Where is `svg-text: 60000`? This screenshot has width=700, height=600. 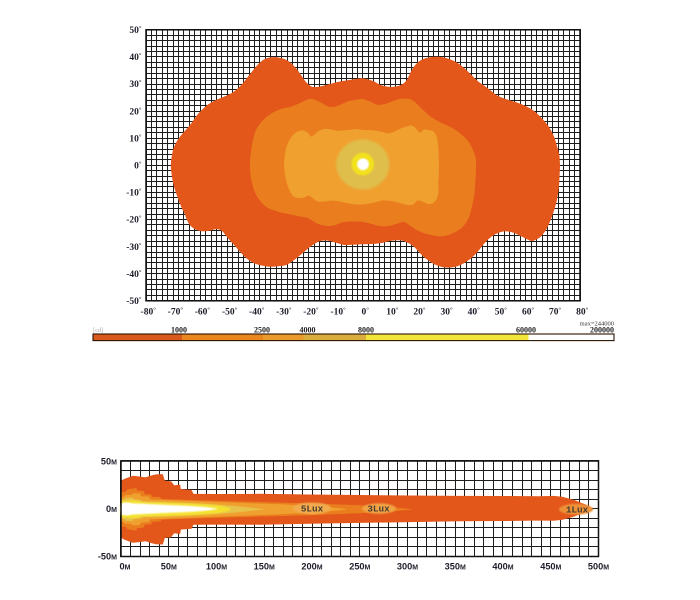
svg-text: 60000 is located at coordinates (526, 330).